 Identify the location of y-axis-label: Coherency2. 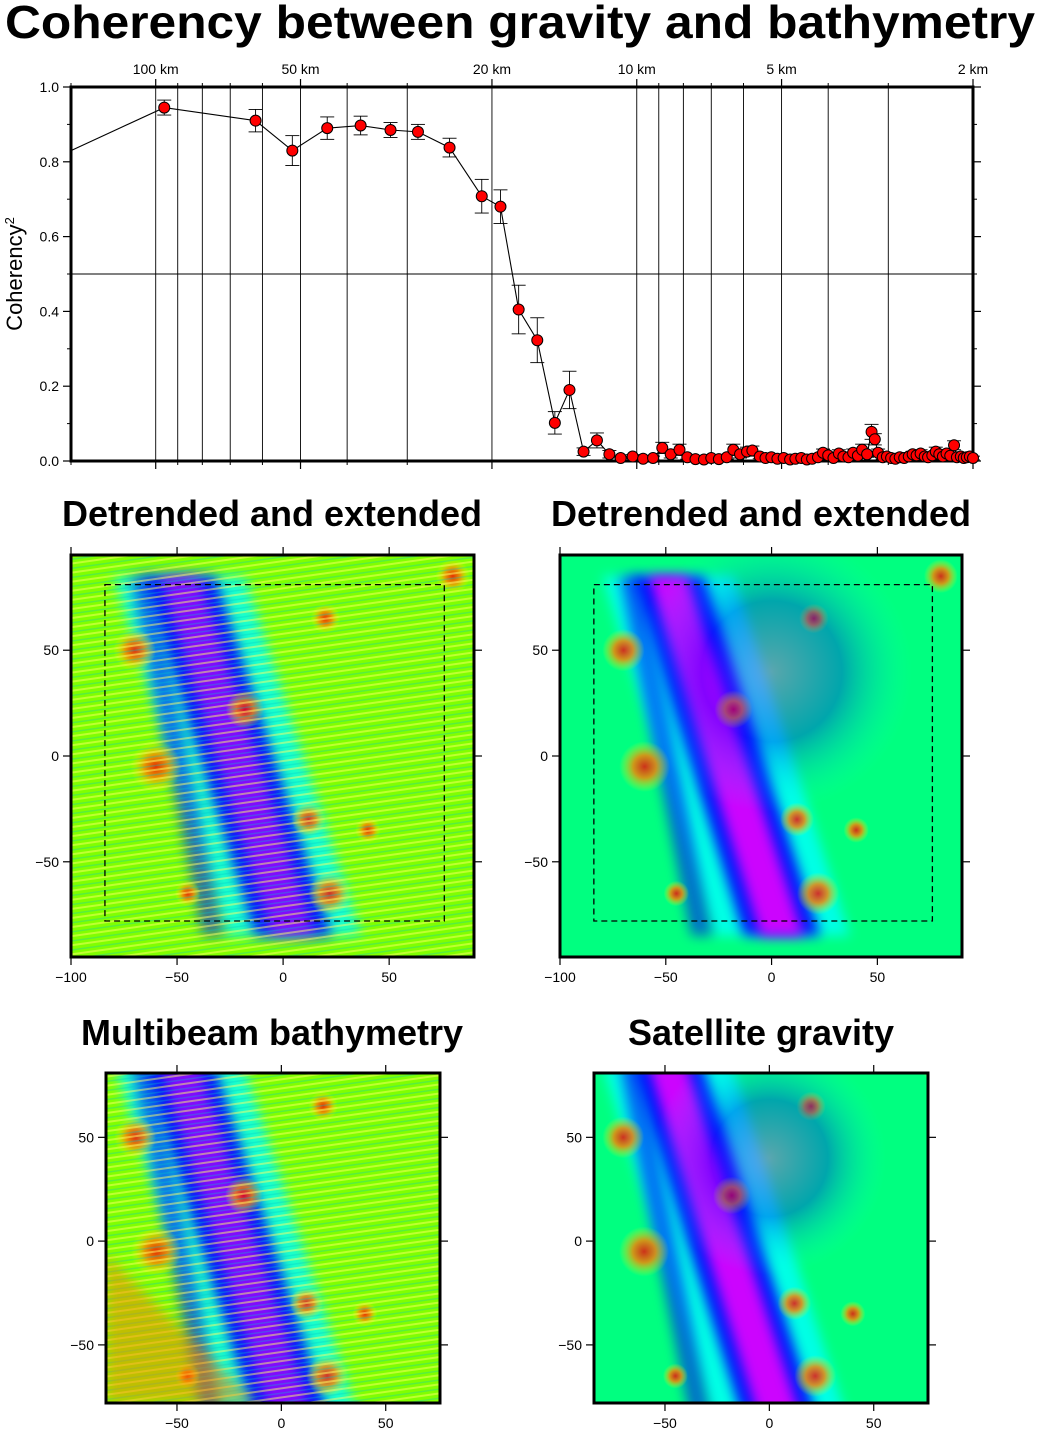
(14, 274).